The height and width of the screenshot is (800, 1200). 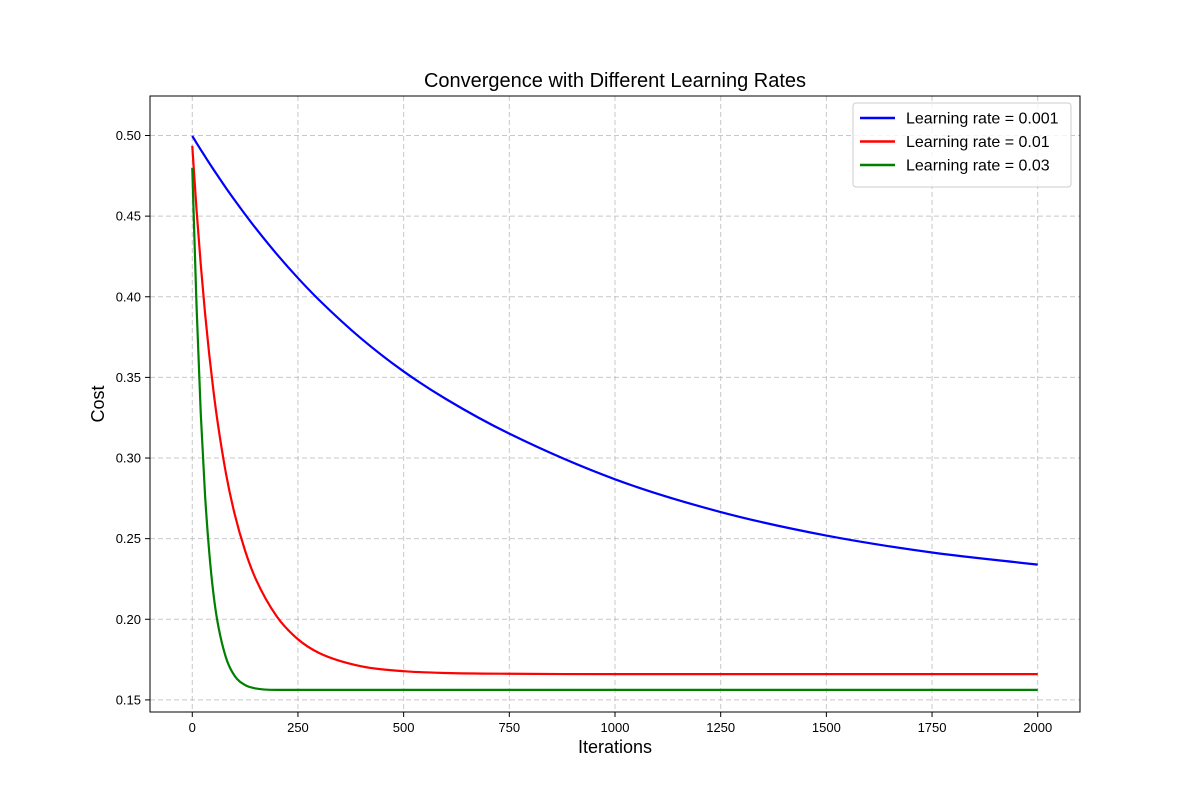 What do you see at coordinates (932, 727) in the screenshot?
I see `x-tick-label: 1750` at bounding box center [932, 727].